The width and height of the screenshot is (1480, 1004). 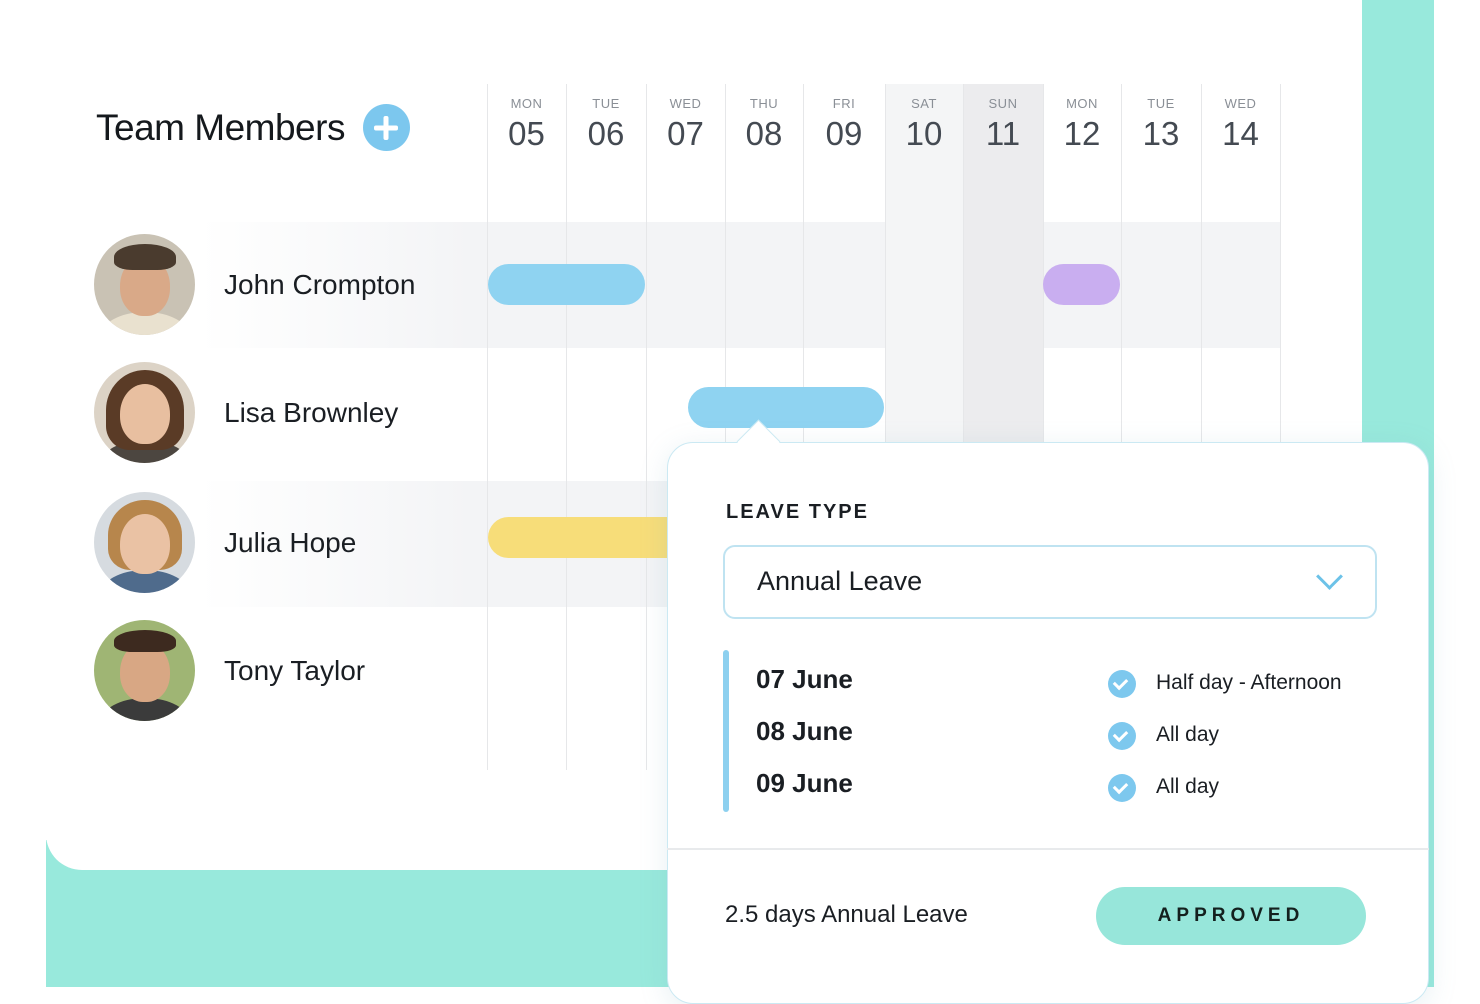 What do you see at coordinates (1003, 103) in the screenshot?
I see `day-name: SUN` at bounding box center [1003, 103].